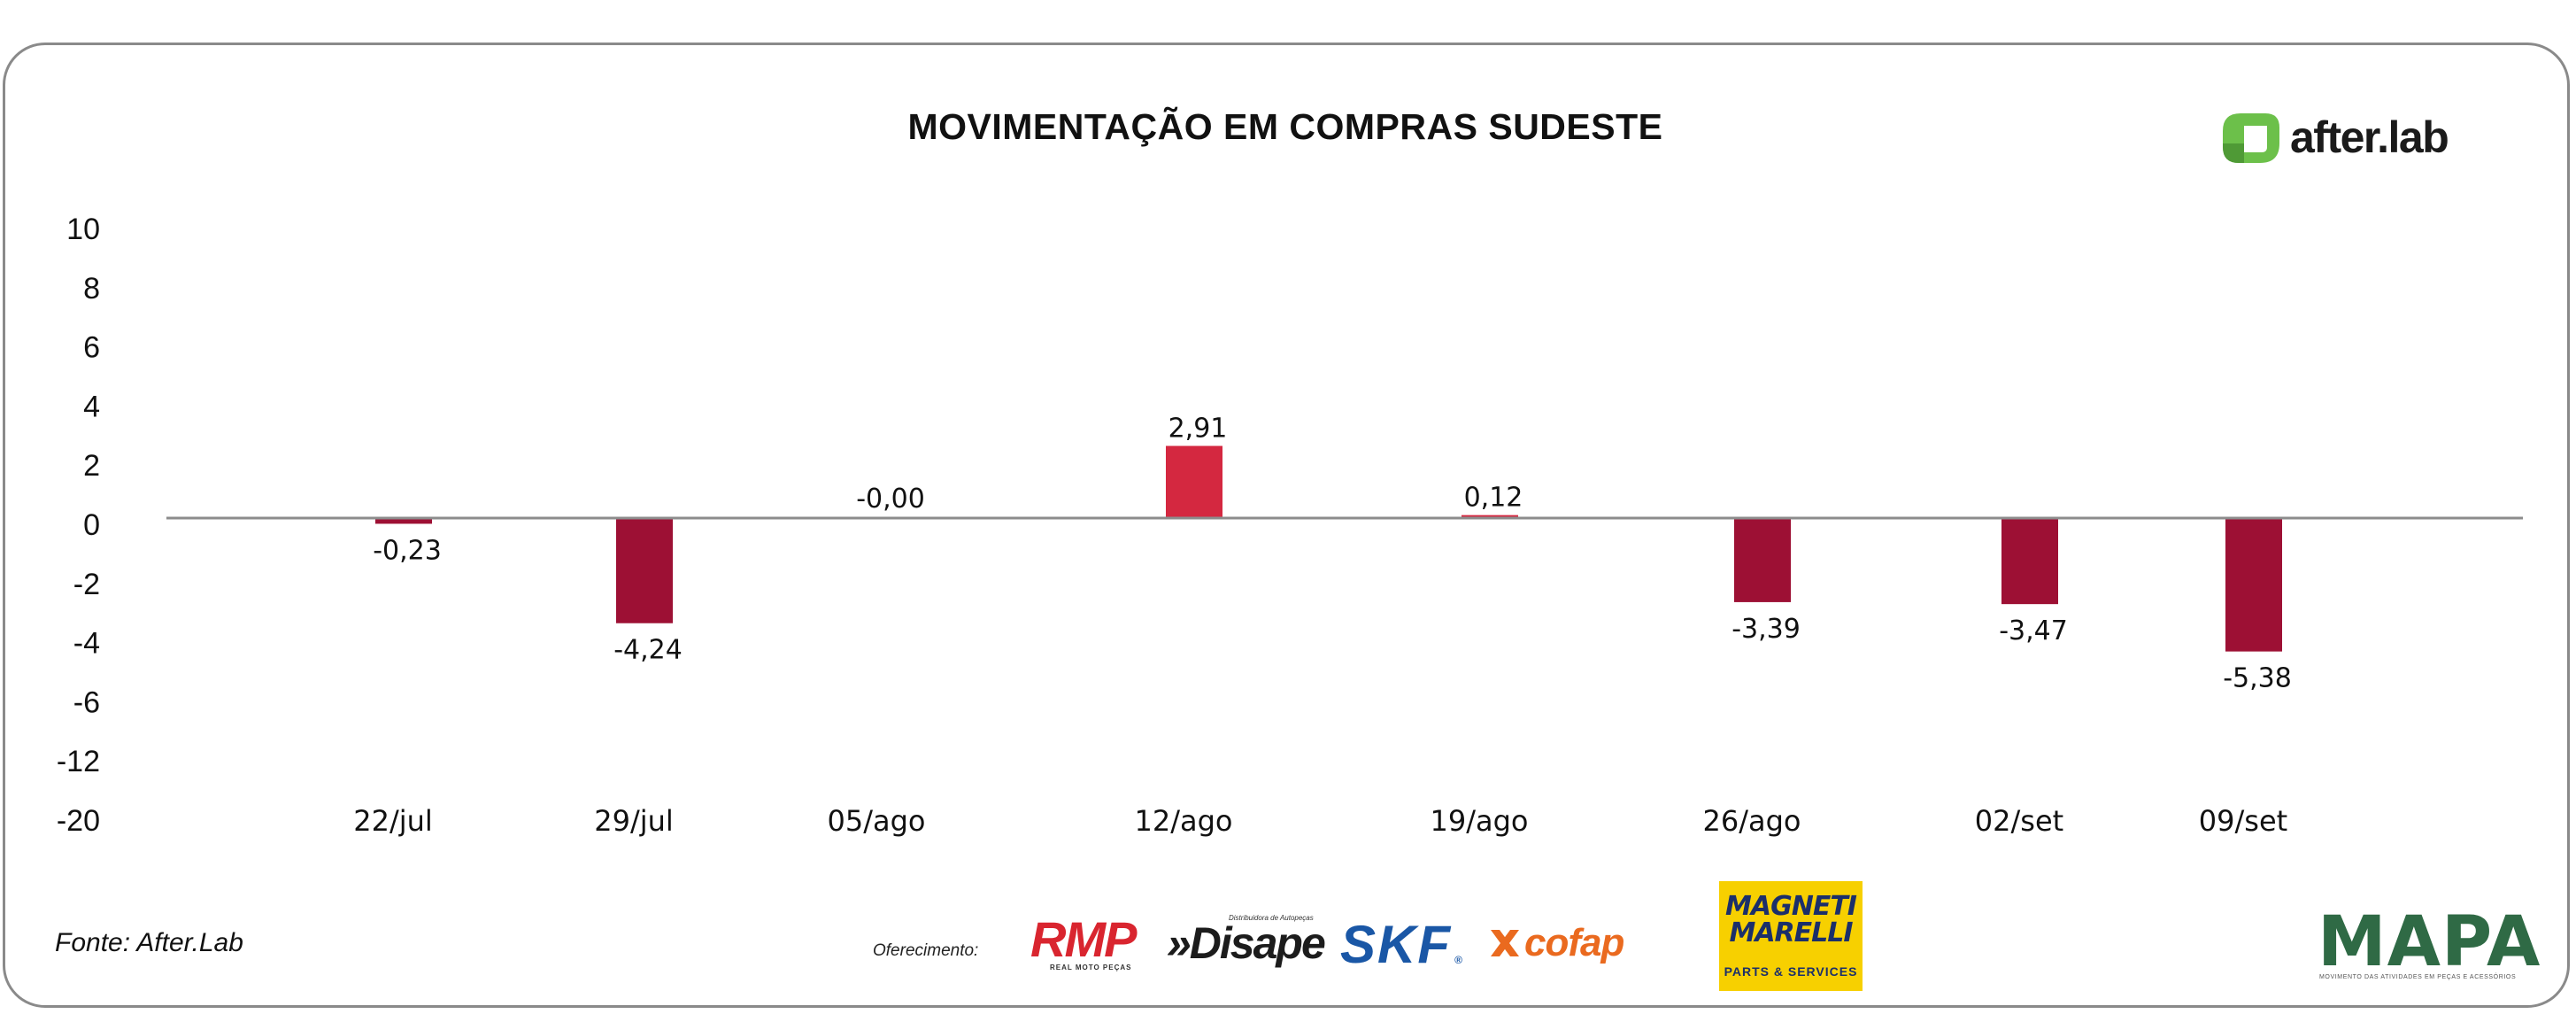 The image size is (2576, 1014). Describe the element at coordinates (91, 406) in the screenshot. I see `y-tick-label: 4` at that location.